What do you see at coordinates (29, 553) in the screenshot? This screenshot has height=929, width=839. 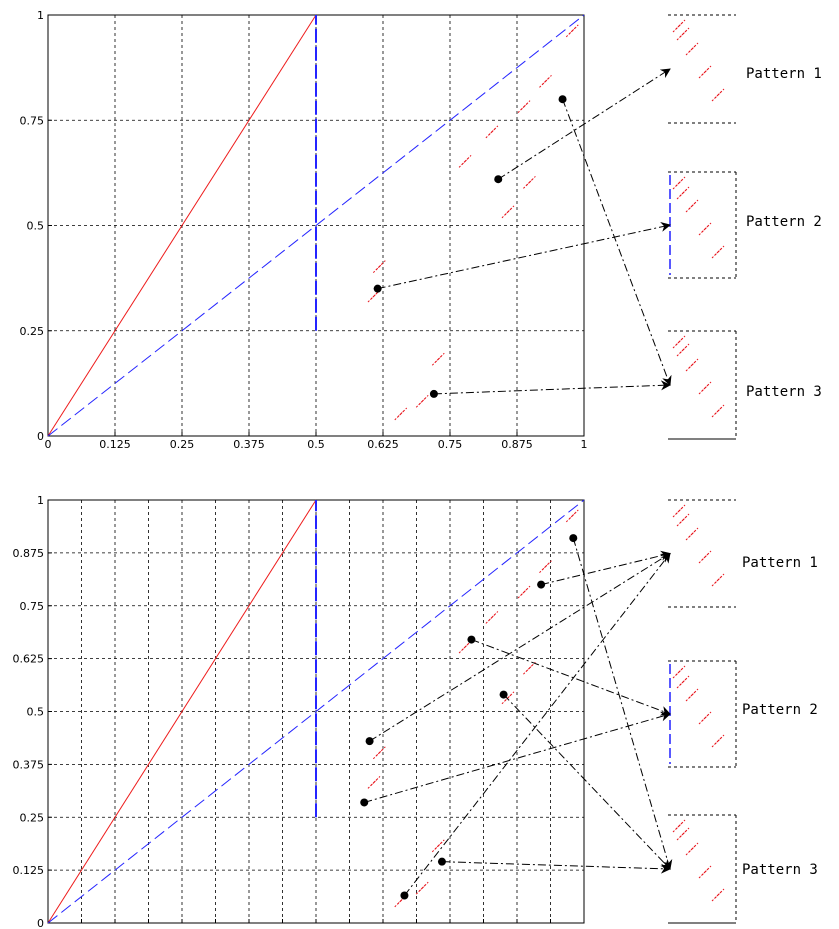 I see `tick-label-y: 0.875` at bounding box center [29, 553].